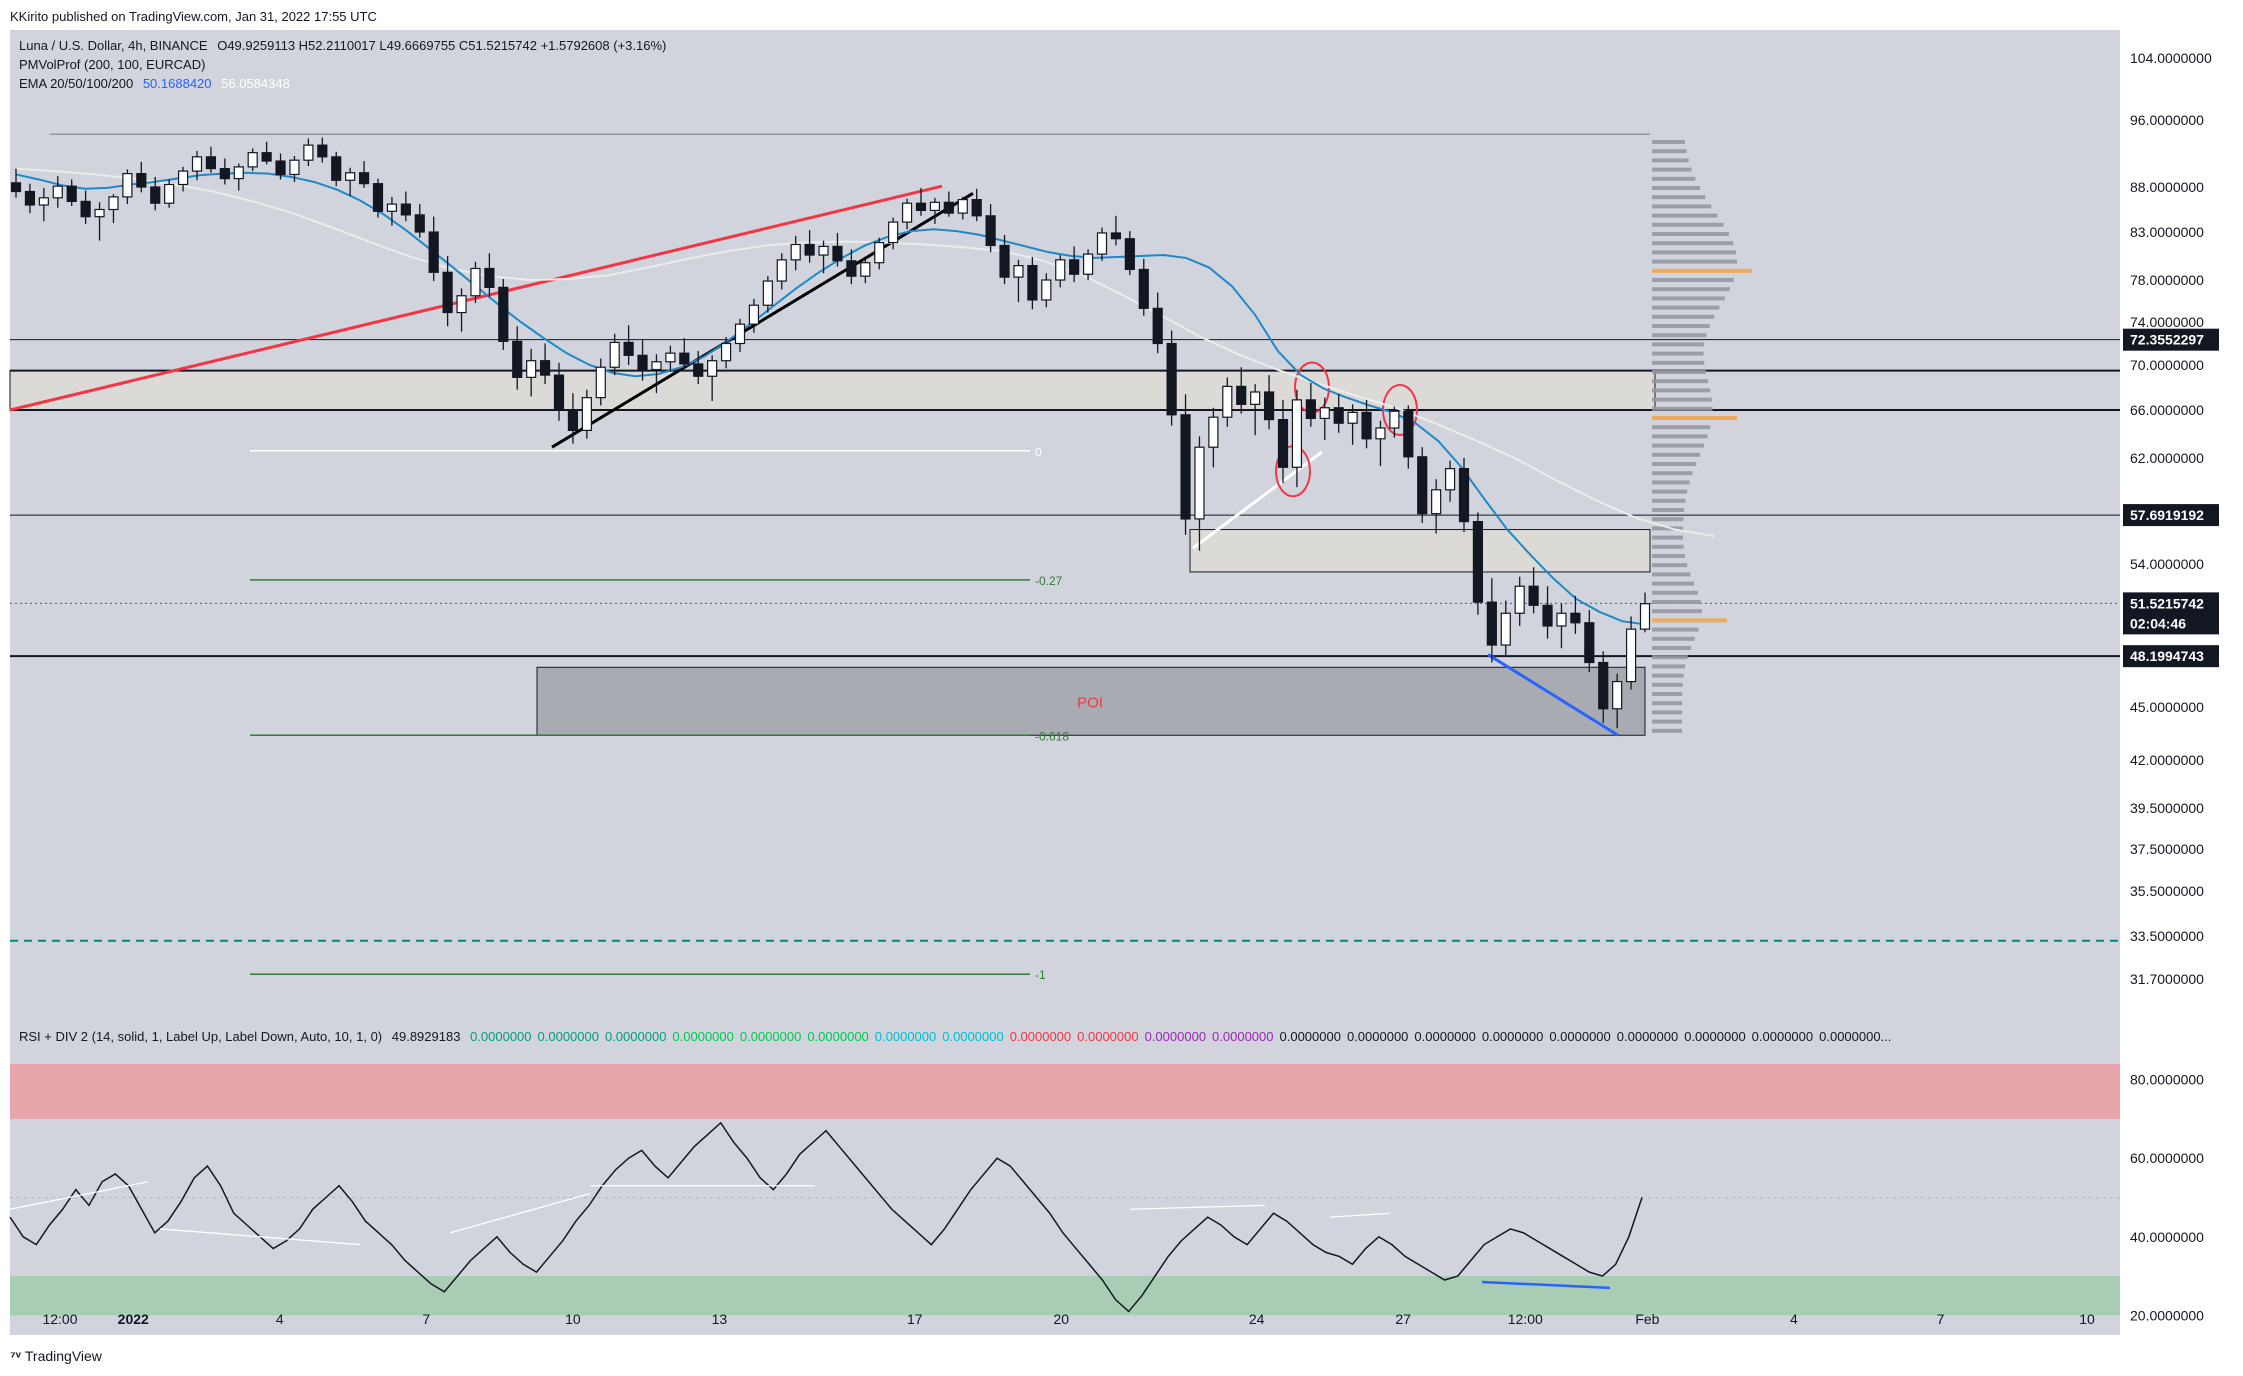  I want to click on time-axis-tick: 12:00, so click(59, 1319).